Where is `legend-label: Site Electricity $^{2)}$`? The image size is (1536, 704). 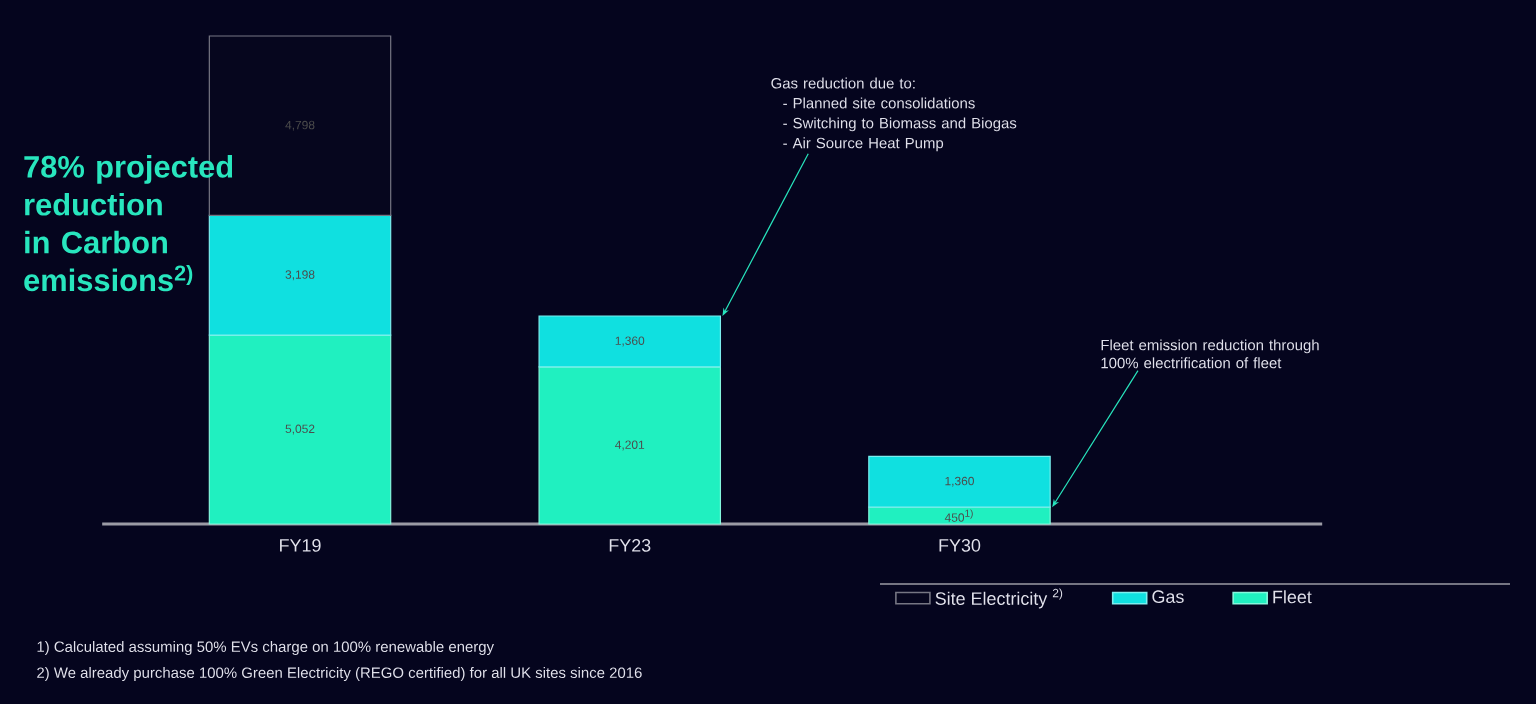 legend-label: Site Electricity $^{2)}$ is located at coordinates (999, 598).